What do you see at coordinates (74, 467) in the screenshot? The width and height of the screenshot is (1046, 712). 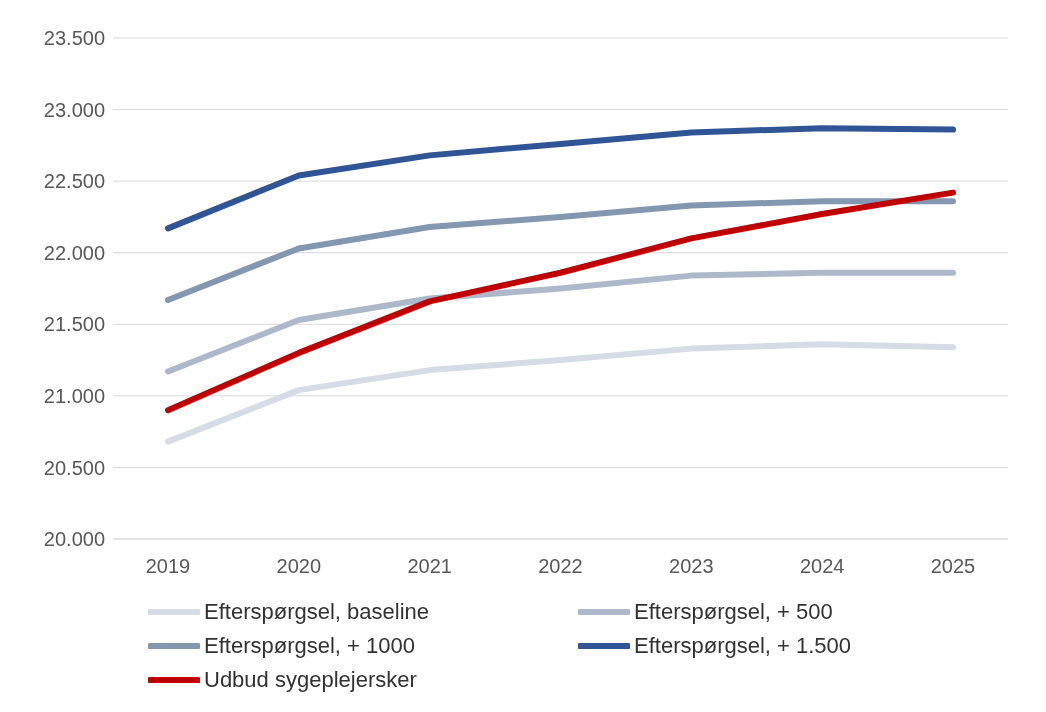 I see `y-tick-label: 20.500` at bounding box center [74, 467].